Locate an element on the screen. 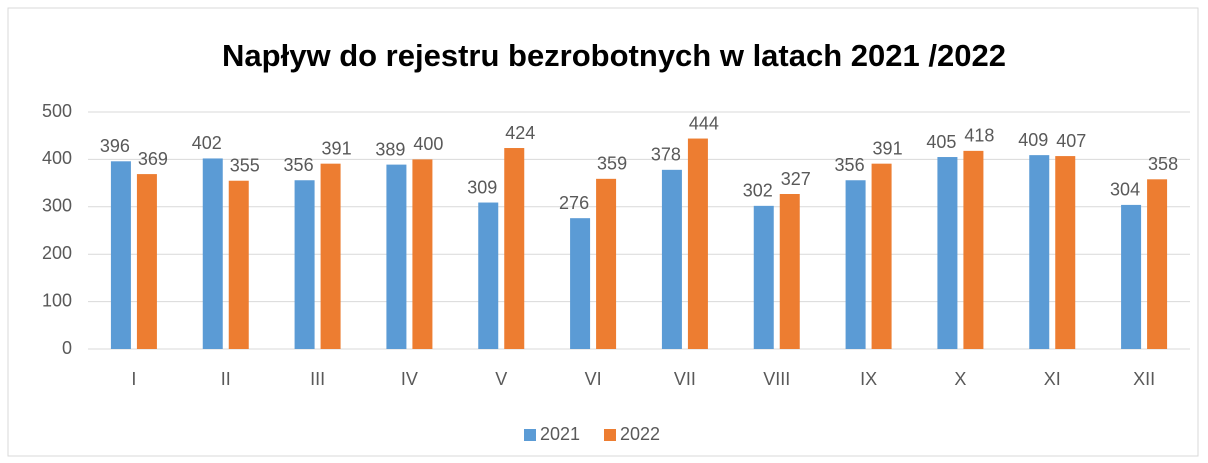 Image resolution: width=1208 pixels, height=463 pixels. y-tick-label: 400 is located at coordinates (57, 158).